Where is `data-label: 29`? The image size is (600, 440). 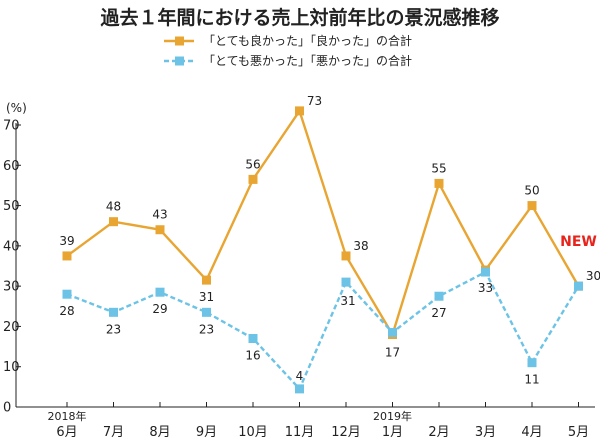 data-label: 29 is located at coordinates (159, 309).